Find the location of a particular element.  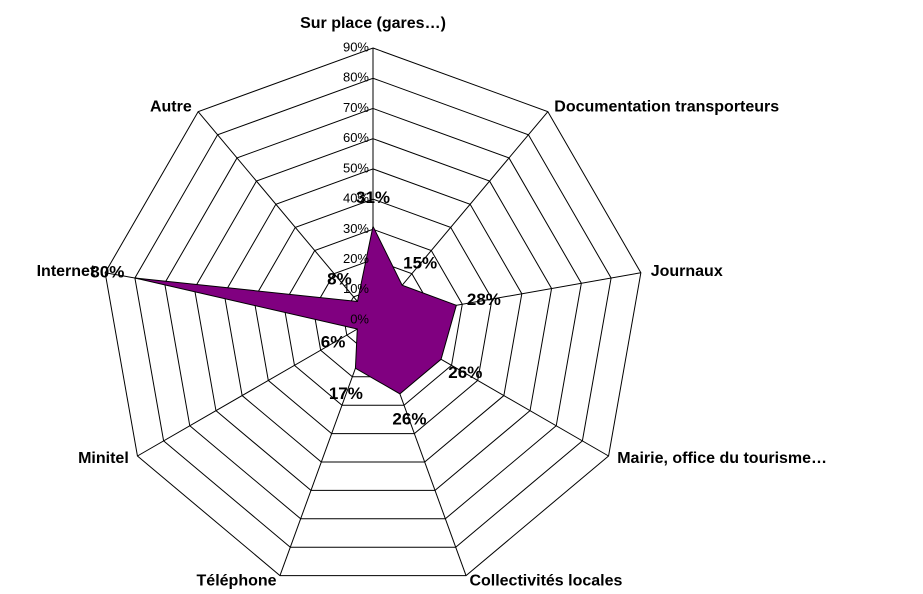

tick-label: 40% is located at coordinates (356, 198).